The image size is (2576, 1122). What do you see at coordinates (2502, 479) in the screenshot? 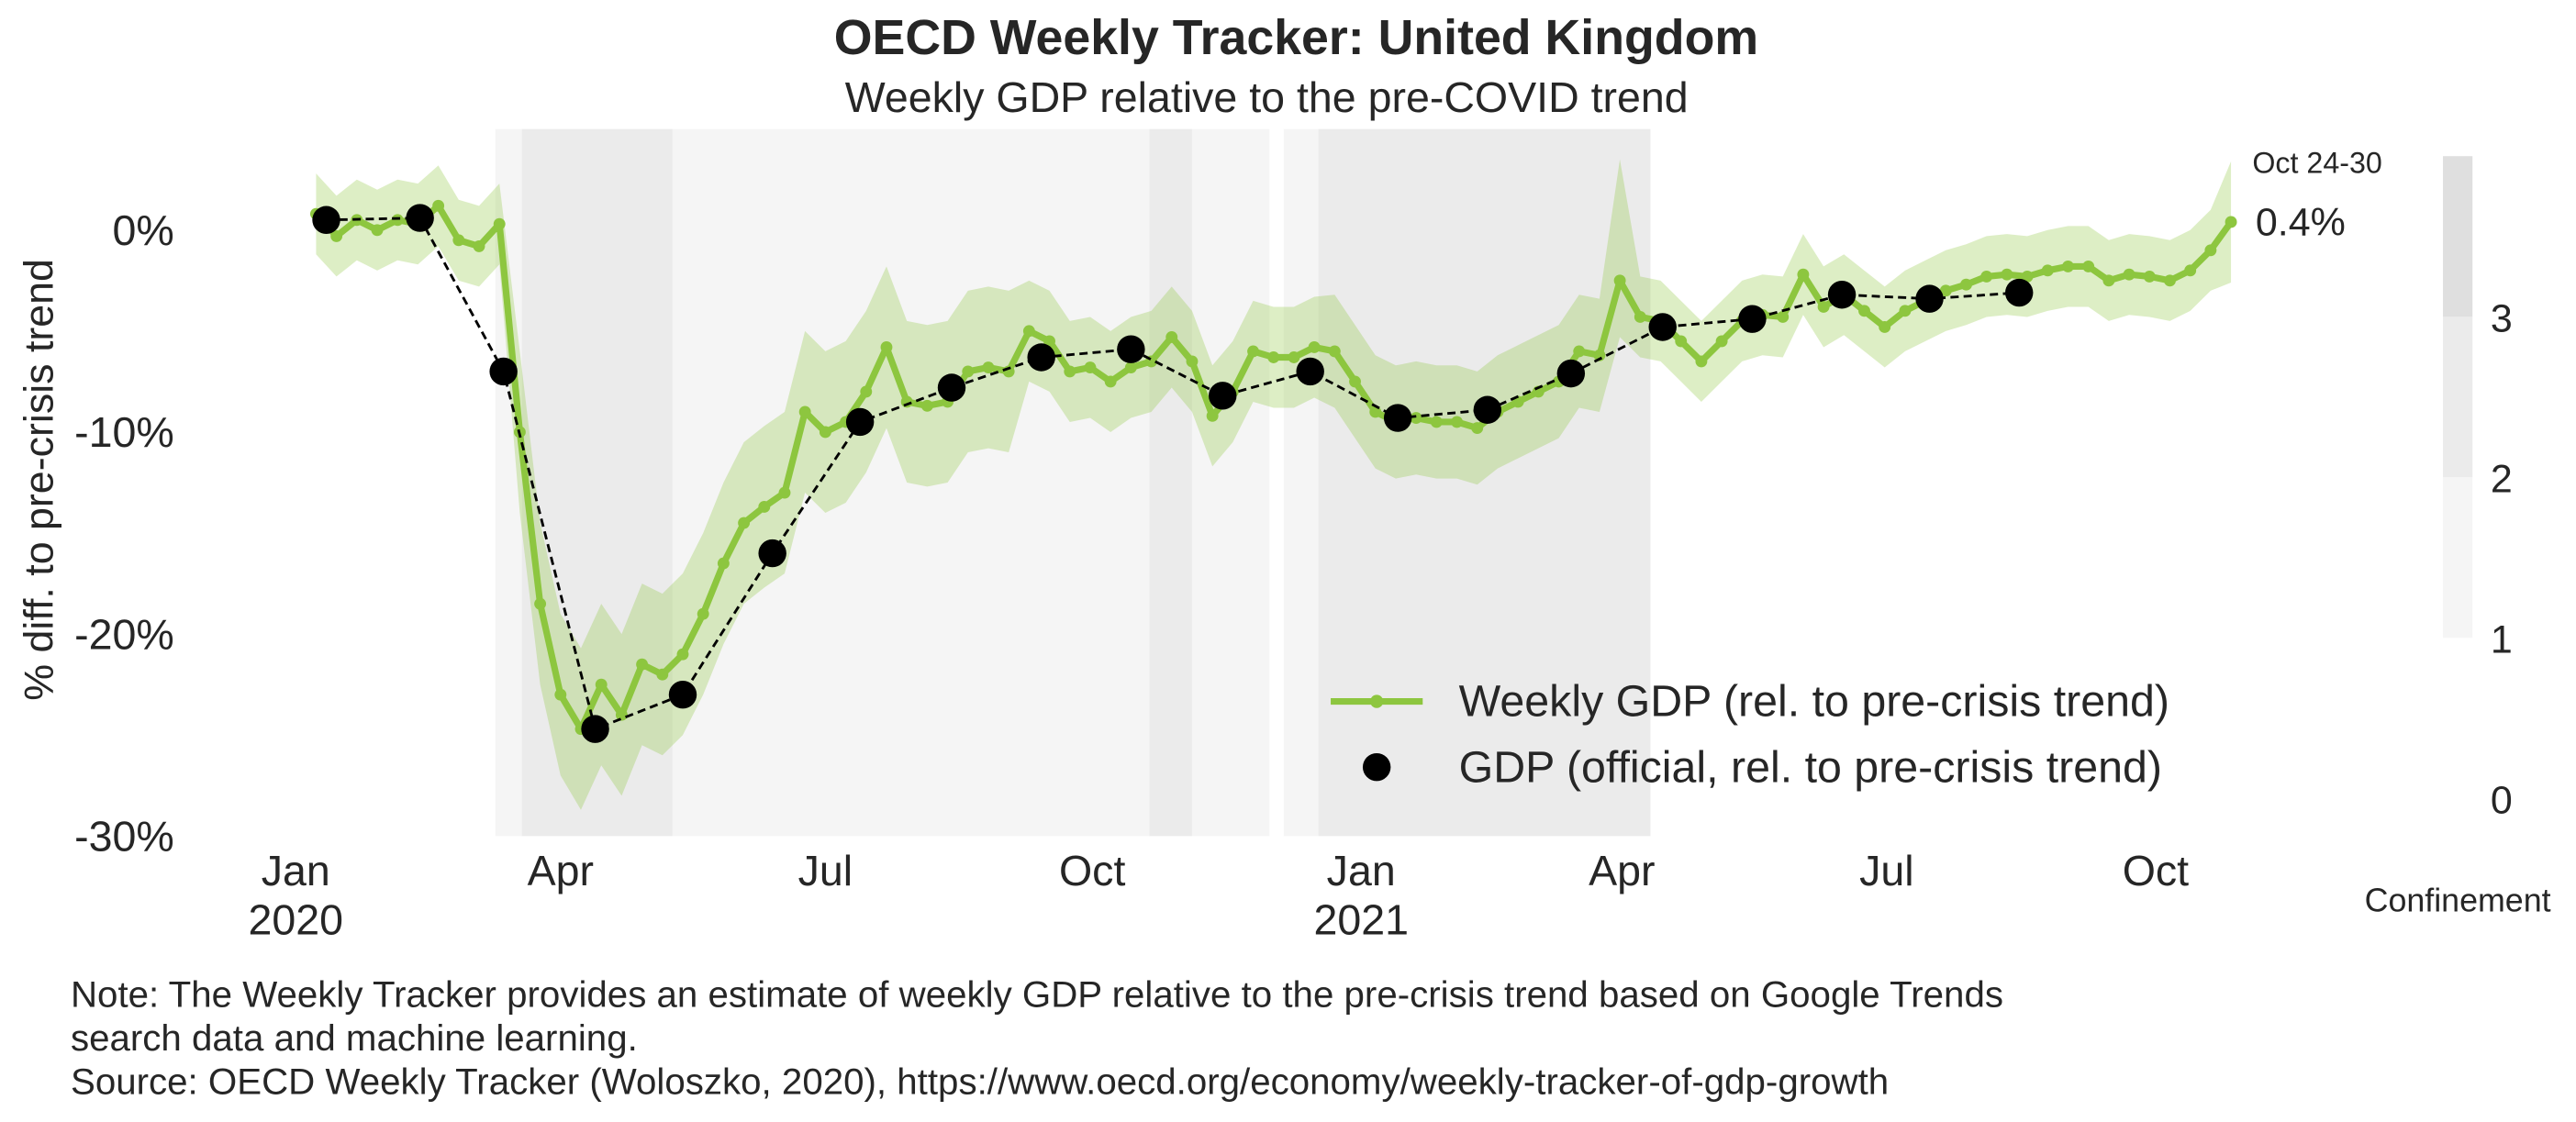
I see `colorbar-tick-label: 2` at bounding box center [2502, 479].